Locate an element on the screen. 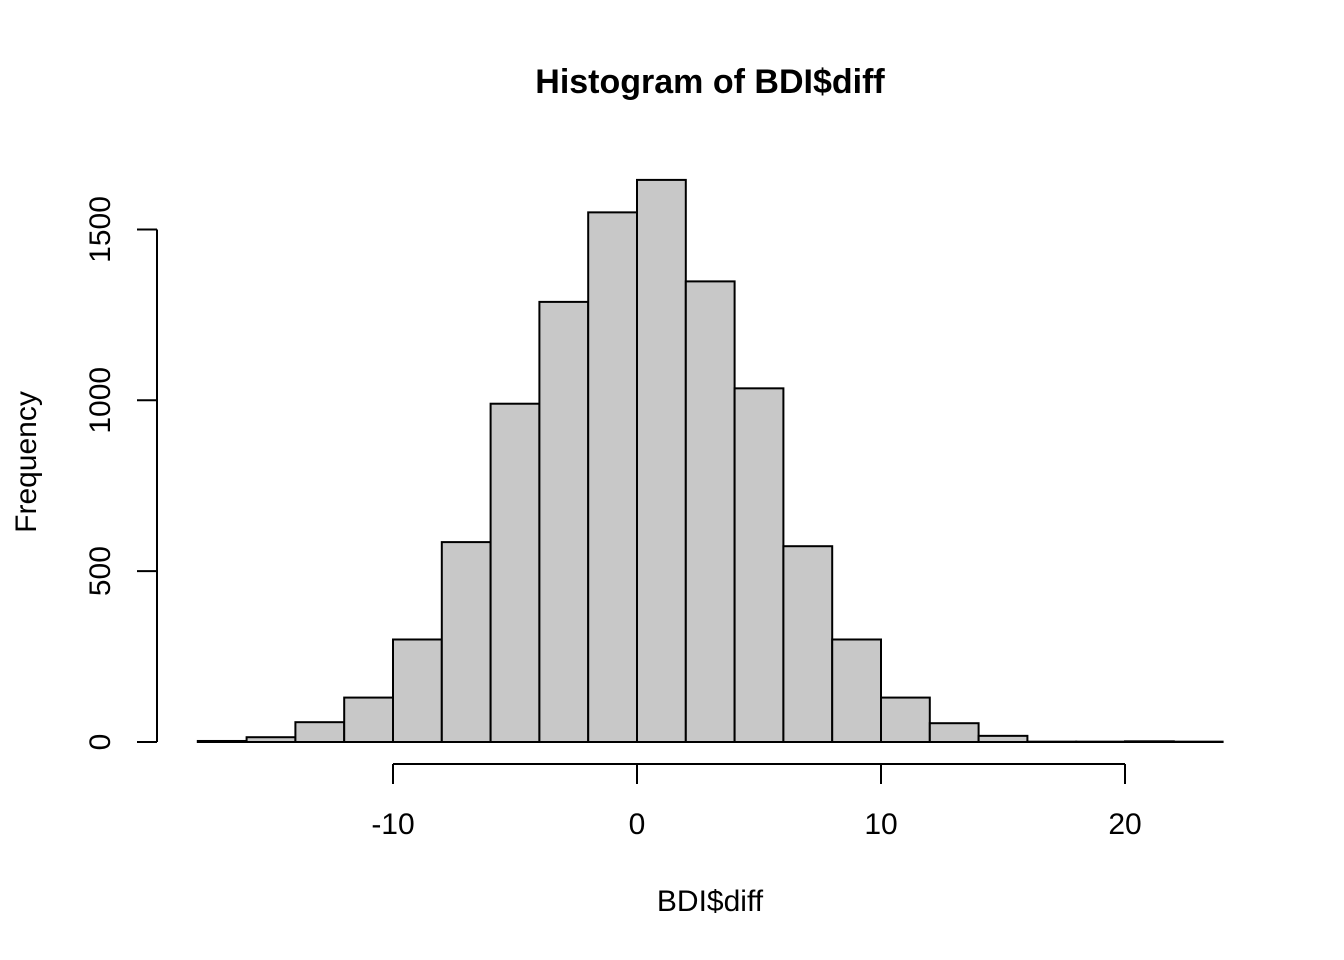 Image resolution: width=1344 pixels, height=960 pixels. x-tick-label: -10 is located at coordinates (392, 824).